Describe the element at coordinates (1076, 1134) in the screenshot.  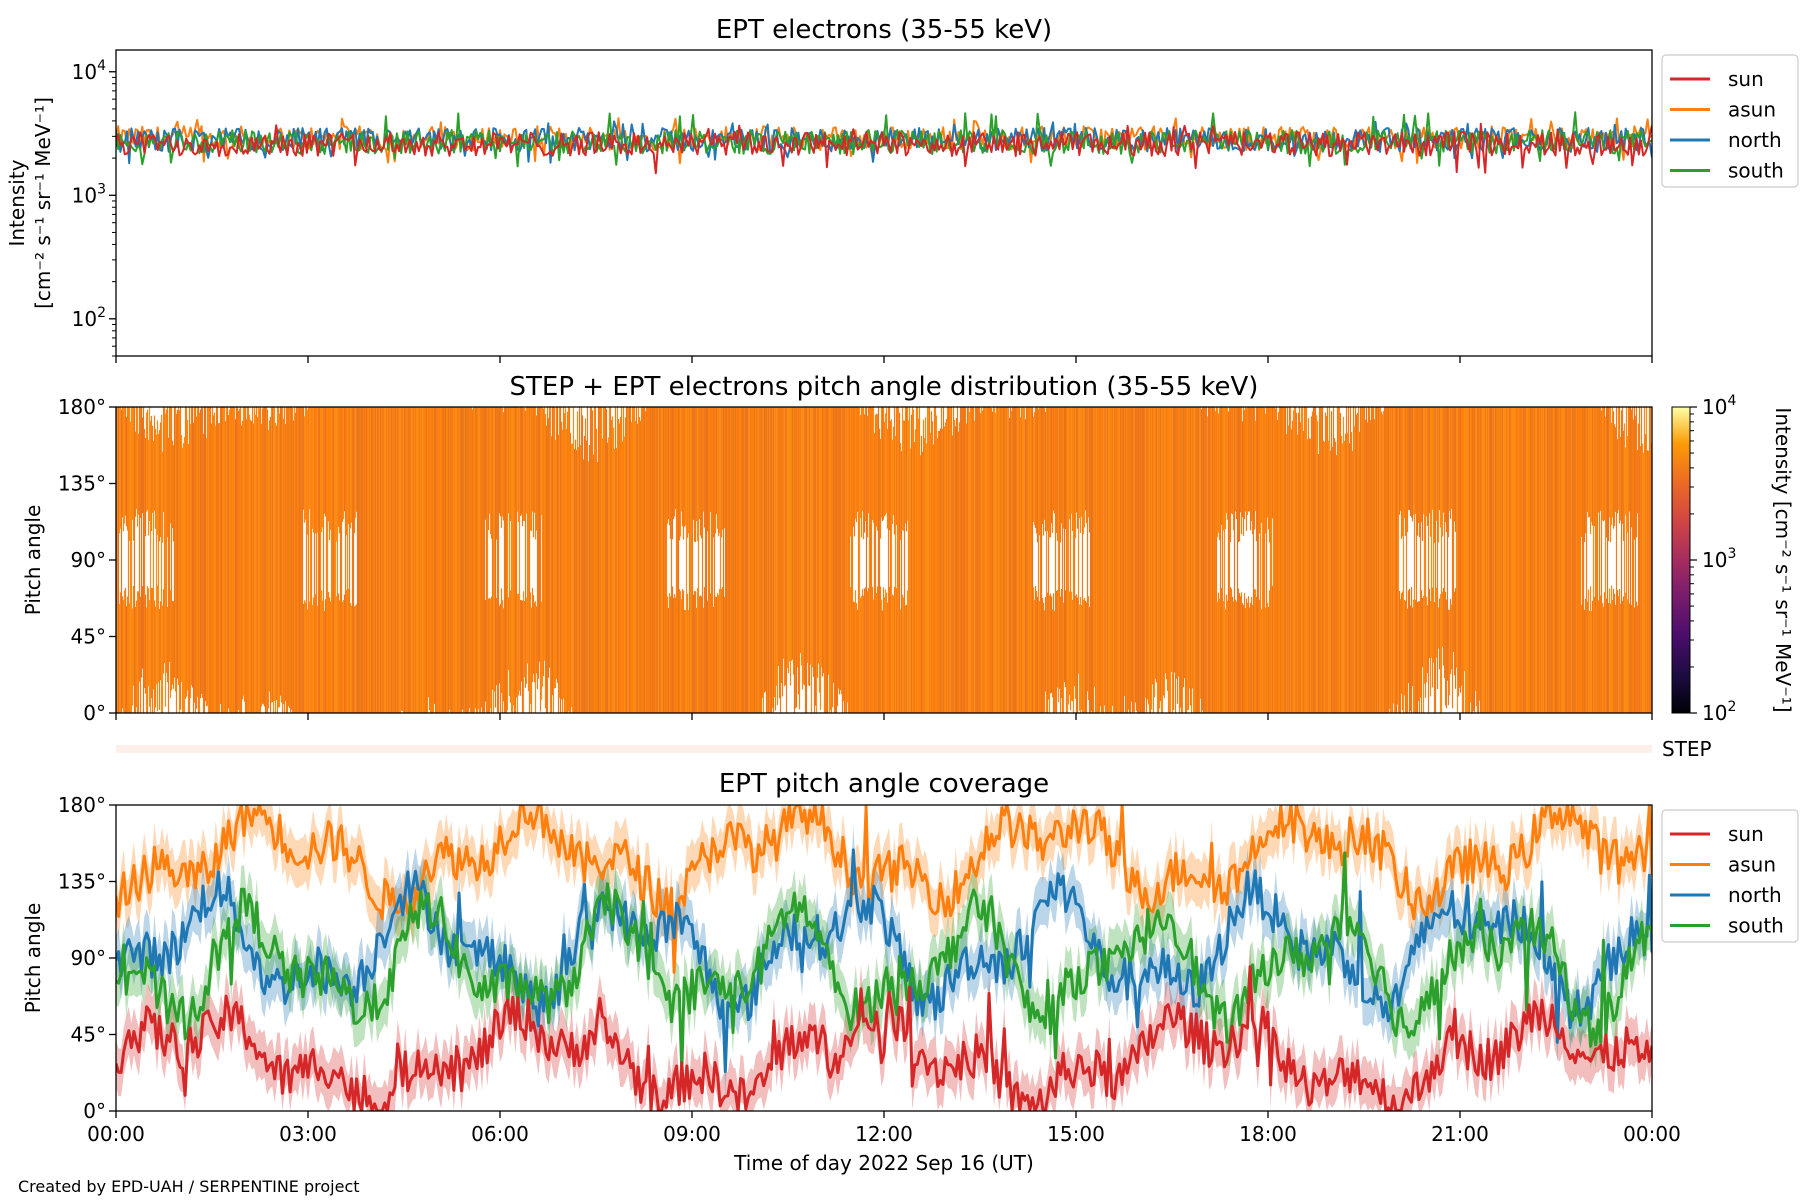
I see `x-tick-label: 15:00` at that location.